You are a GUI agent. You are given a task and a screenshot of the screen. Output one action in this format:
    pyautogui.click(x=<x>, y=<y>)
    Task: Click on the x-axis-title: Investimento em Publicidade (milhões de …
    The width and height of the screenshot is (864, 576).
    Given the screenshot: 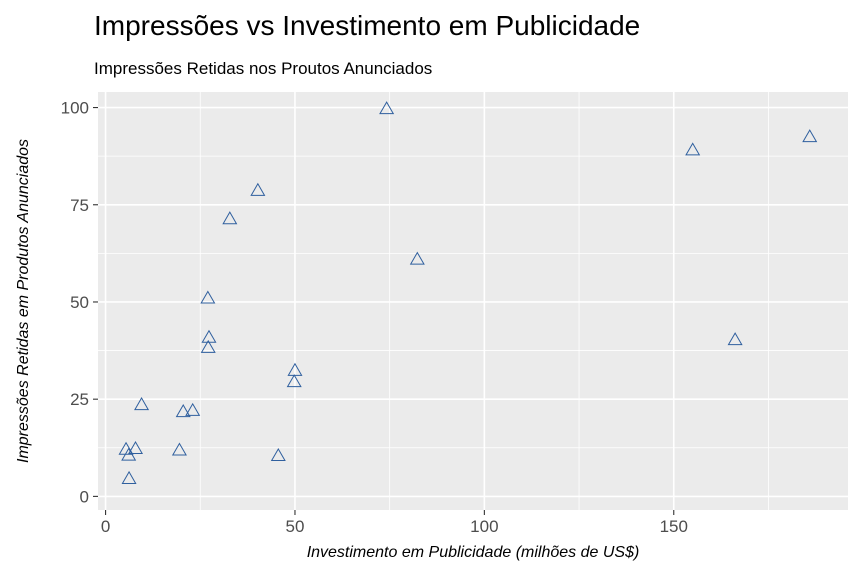 What is the action you would take?
    pyautogui.click(x=473, y=552)
    